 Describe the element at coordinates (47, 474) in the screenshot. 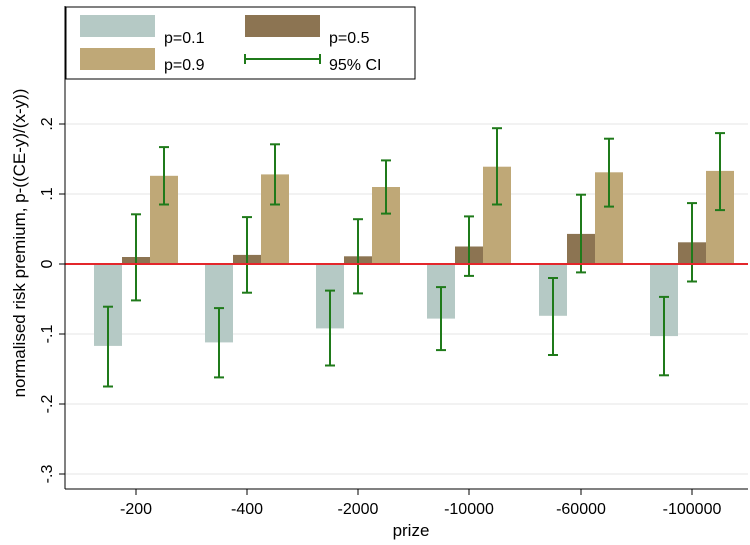

I see `y-tick-label: -.3` at that location.